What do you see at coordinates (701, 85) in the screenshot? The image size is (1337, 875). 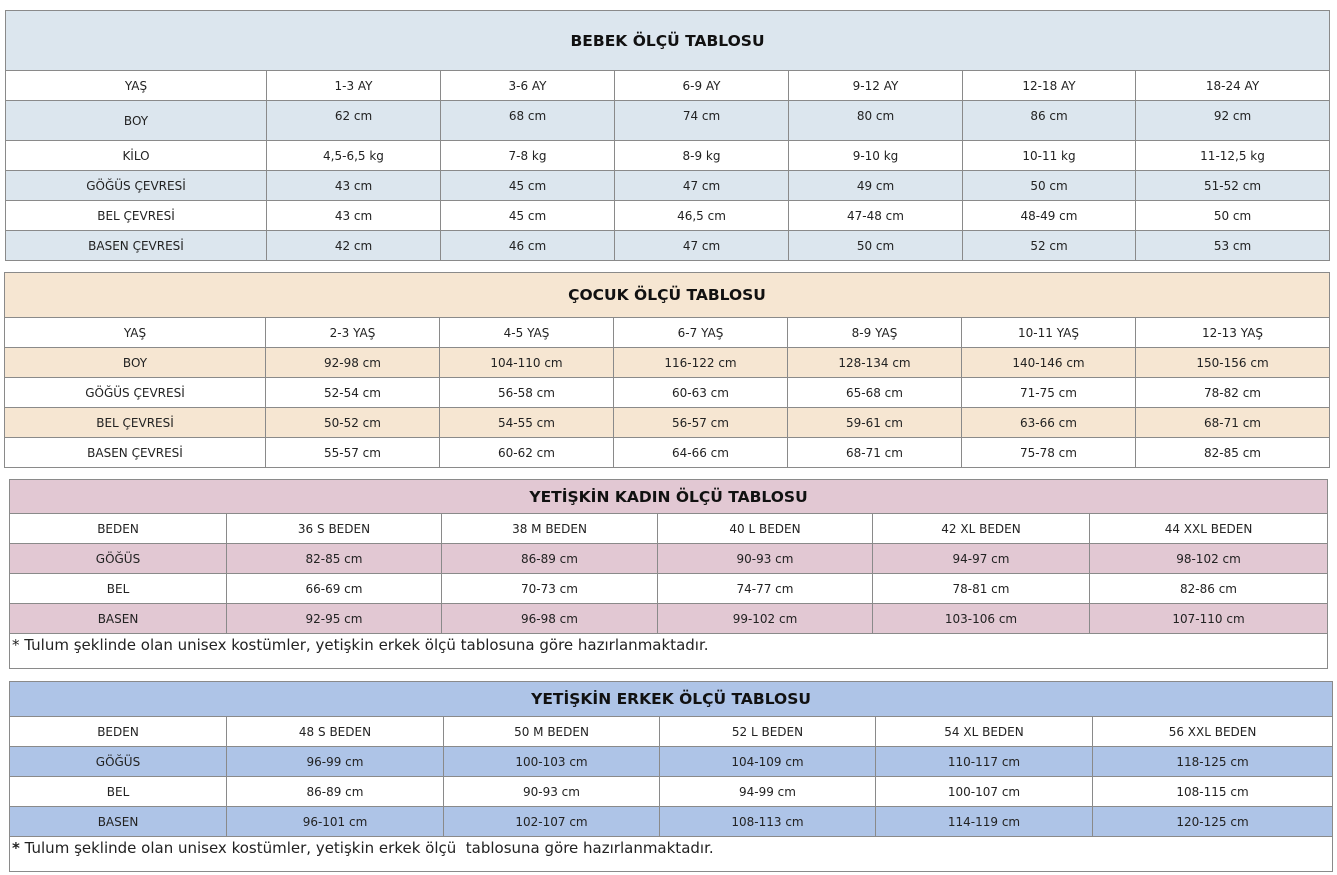 I see `table-cell: 6-9 AY` at bounding box center [701, 85].